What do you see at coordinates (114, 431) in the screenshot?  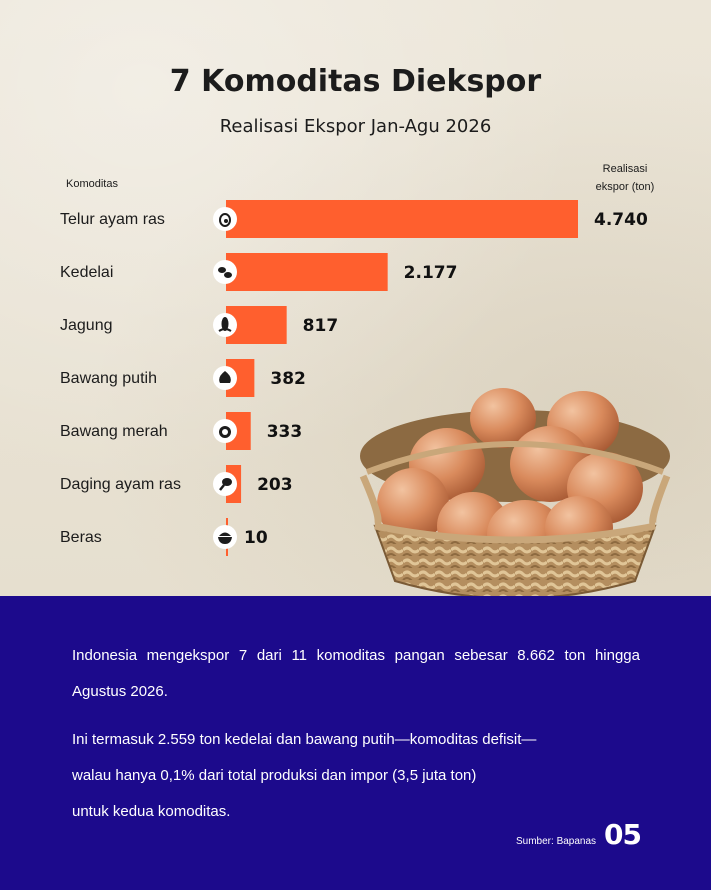 I see `category-label: Bawang merah` at bounding box center [114, 431].